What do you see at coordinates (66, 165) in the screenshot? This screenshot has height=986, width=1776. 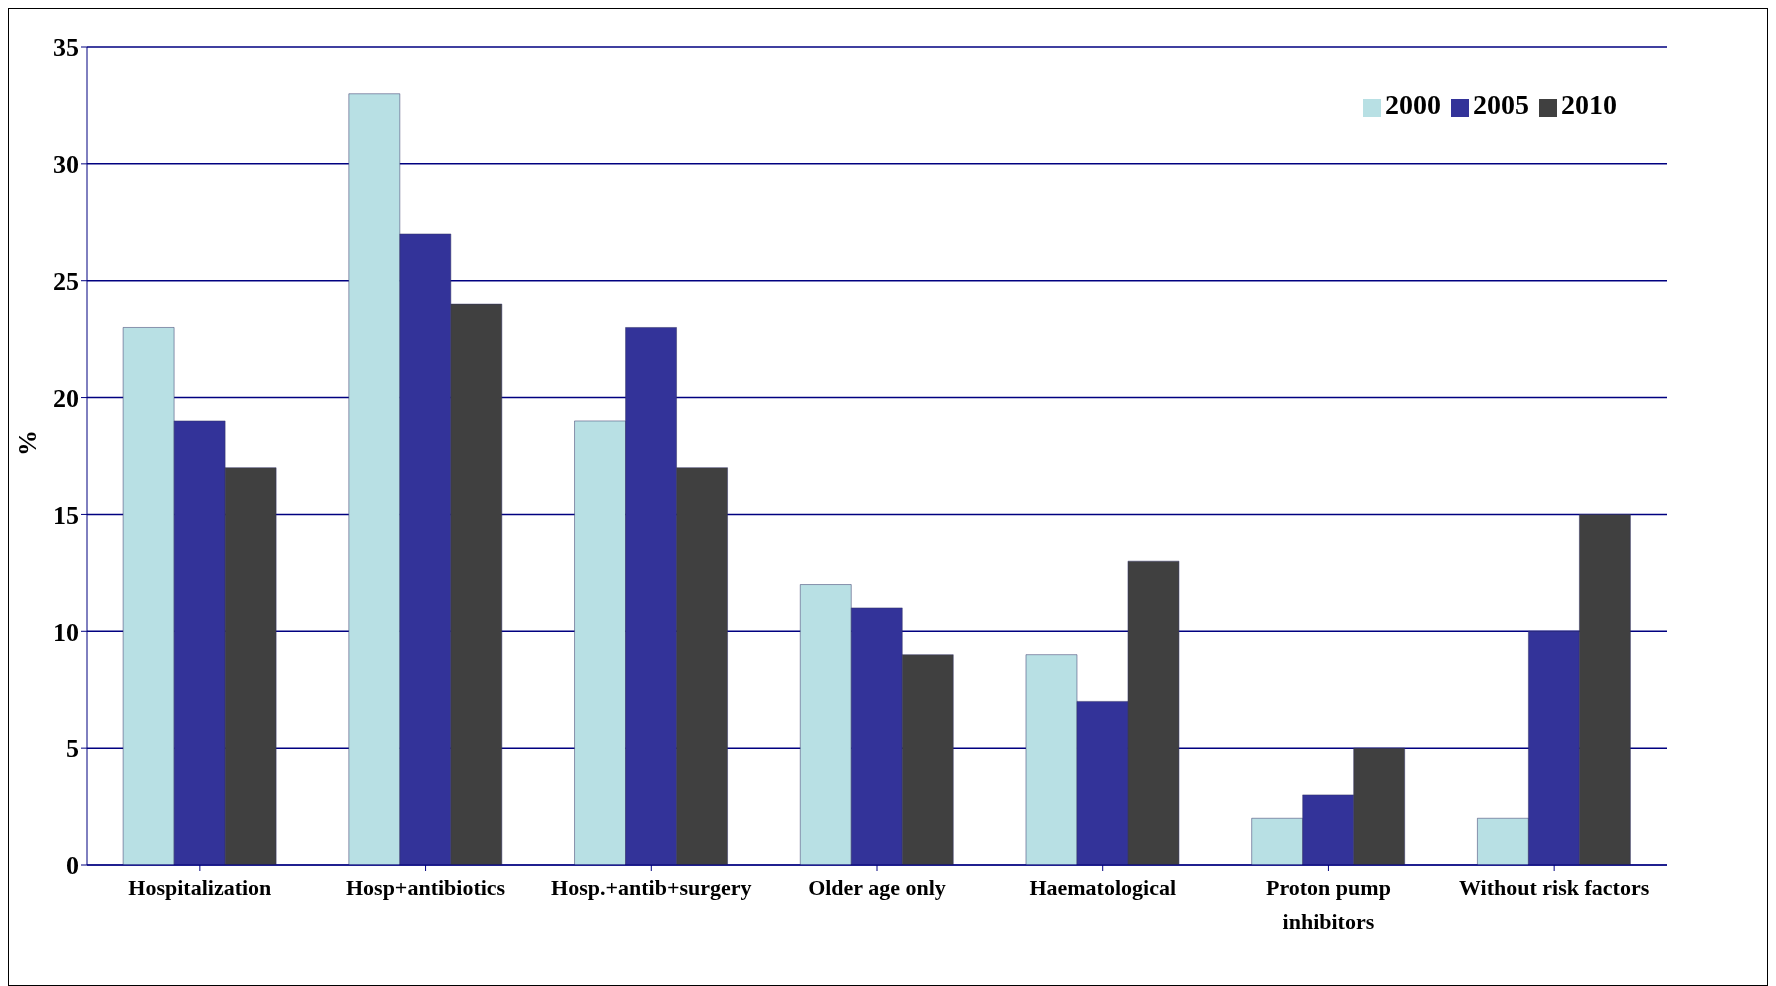 I see `y-tick-label: 30` at bounding box center [66, 165].